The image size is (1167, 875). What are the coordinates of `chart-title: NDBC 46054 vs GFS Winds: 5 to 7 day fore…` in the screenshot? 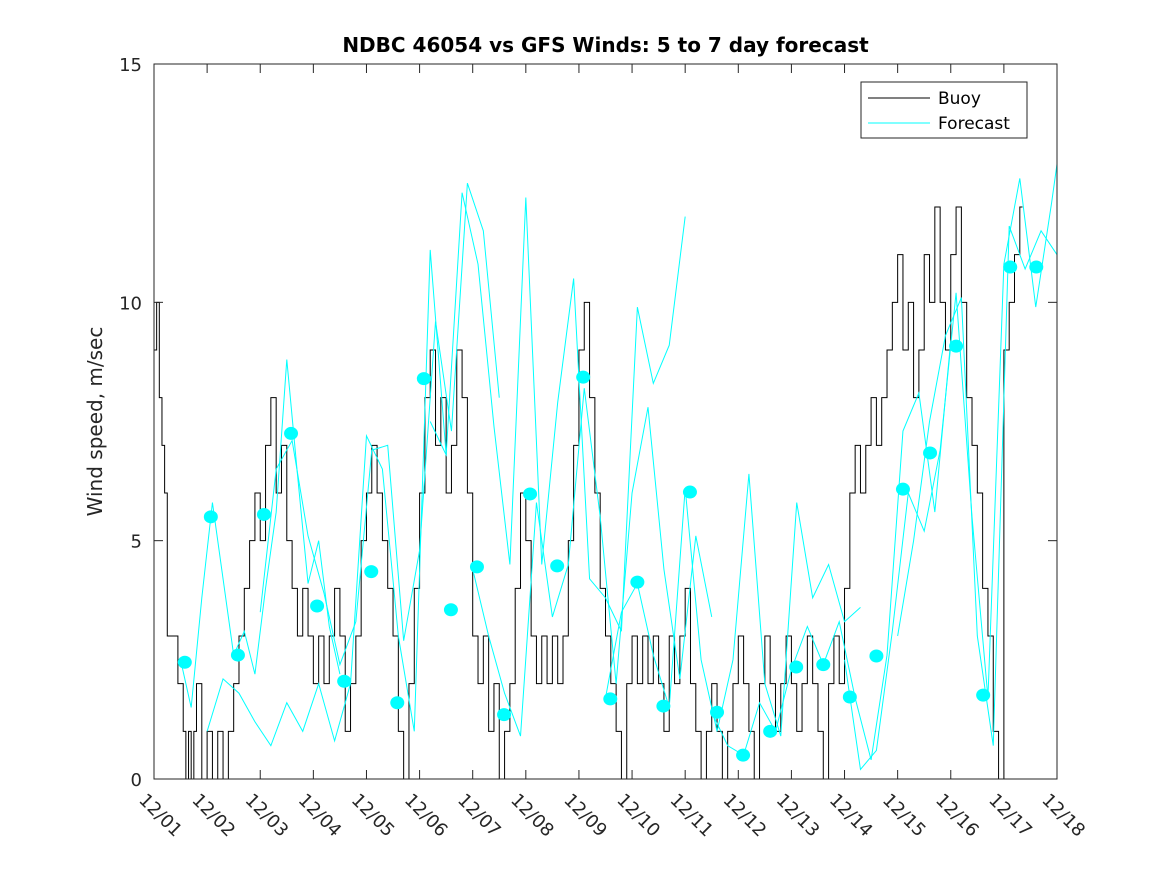 It's located at (605, 45).